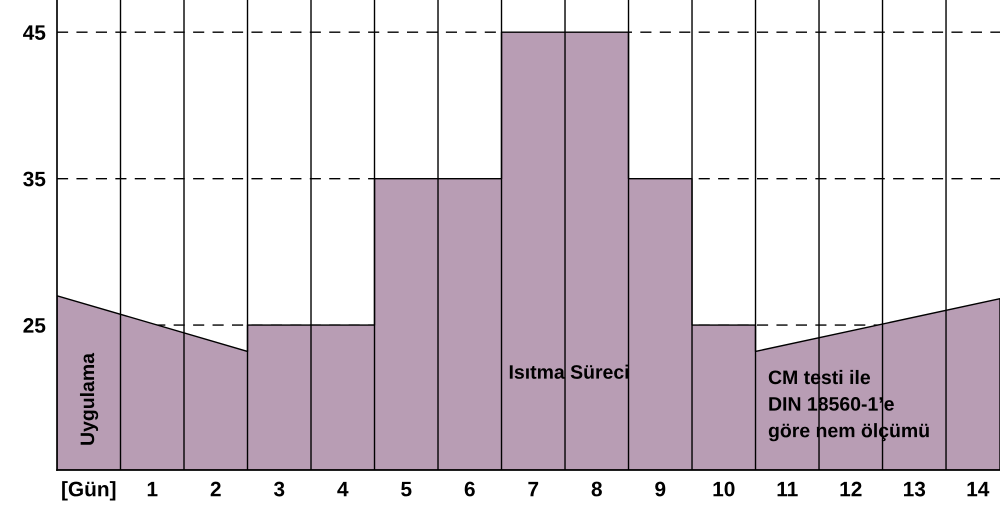 The width and height of the screenshot is (1000, 522). What do you see at coordinates (34, 179) in the screenshot?
I see `y-tick-label: 35` at bounding box center [34, 179].